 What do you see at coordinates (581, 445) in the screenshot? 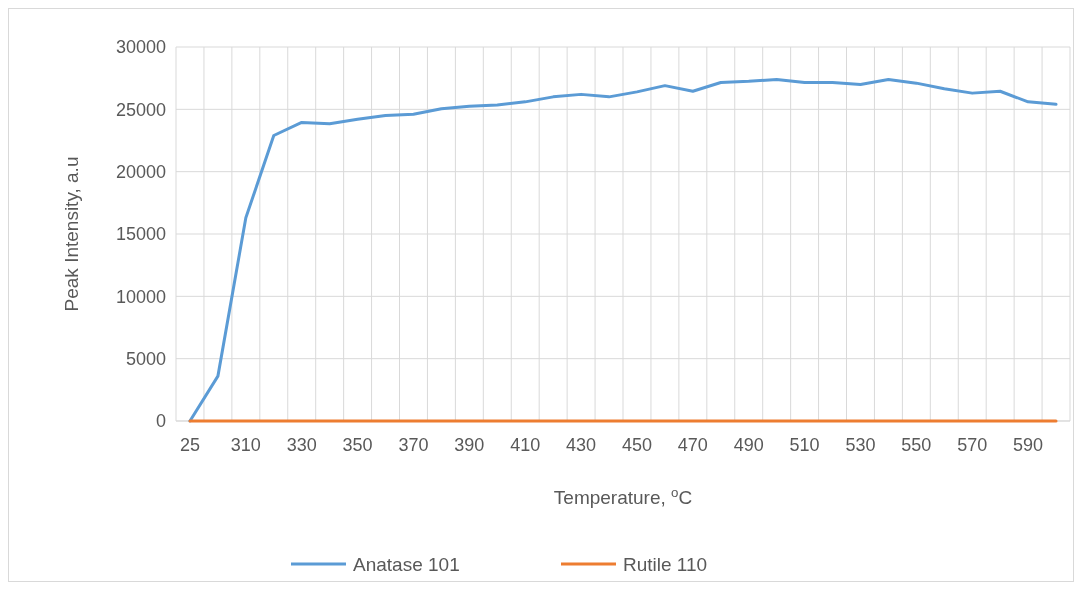
I see `x-tick-label: 430` at bounding box center [581, 445].